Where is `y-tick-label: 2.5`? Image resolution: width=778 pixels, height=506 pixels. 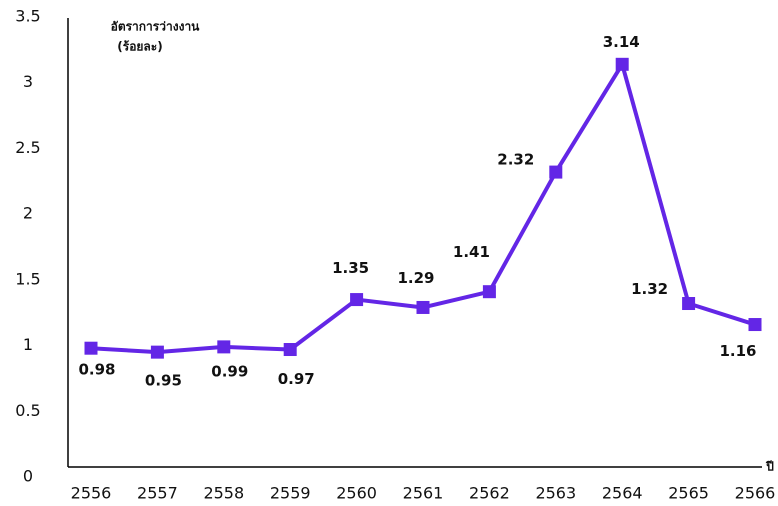 y-tick-label: 2.5 is located at coordinates (27, 147).